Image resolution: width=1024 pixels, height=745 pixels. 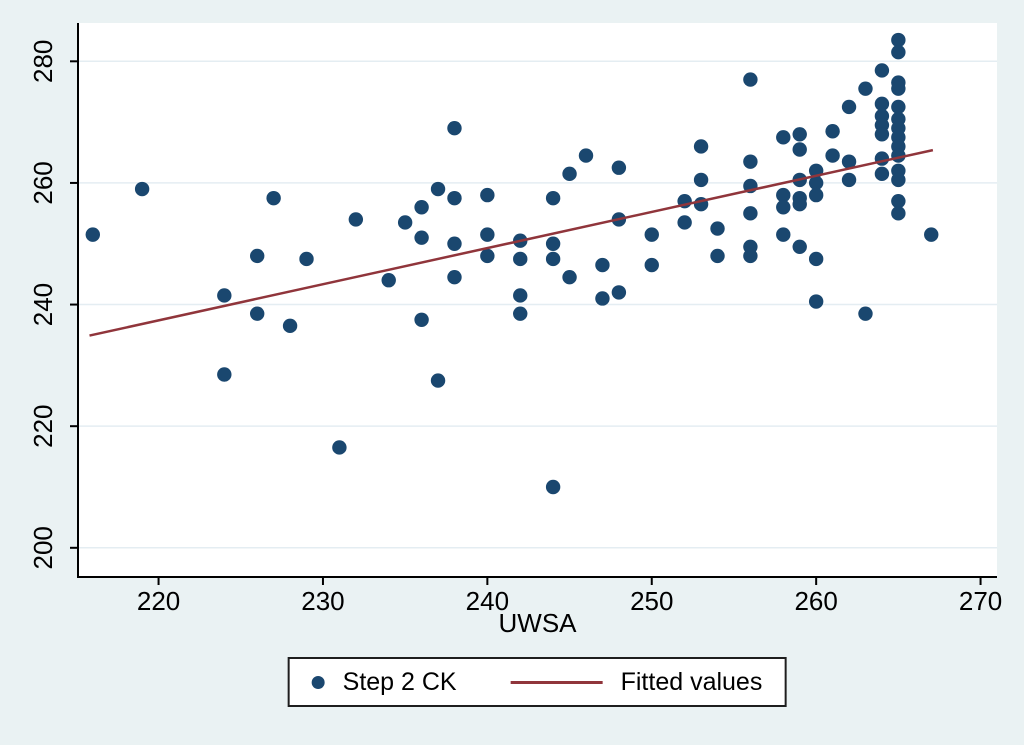 What do you see at coordinates (815, 601) in the screenshot?
I see `x-tick-label: 260` at bounding box center [815, 601].